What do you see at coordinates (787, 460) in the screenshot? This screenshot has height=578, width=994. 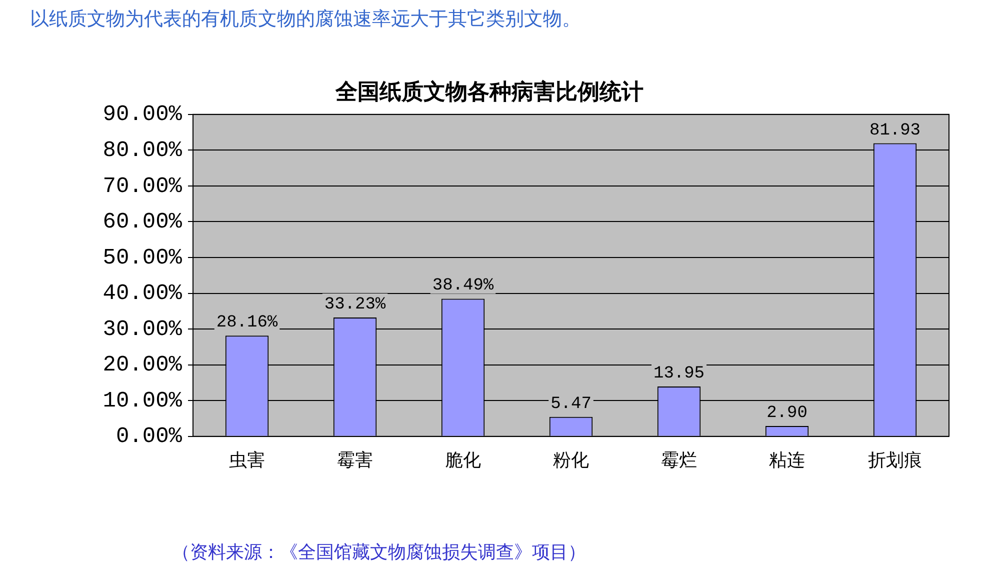 I see `x-tick-label: 粘连` at bounding box center [787, 460].